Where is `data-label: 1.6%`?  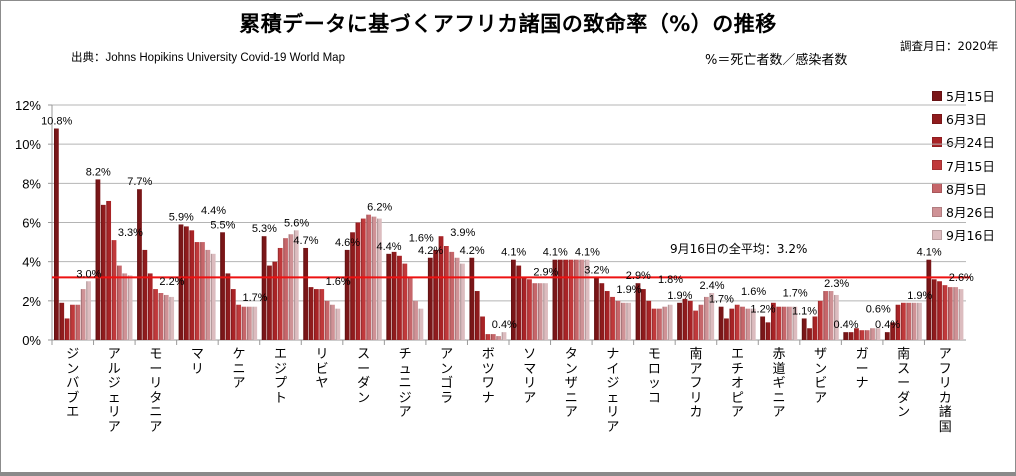 data-label: 1.6% is located at coordinates (421, 239).